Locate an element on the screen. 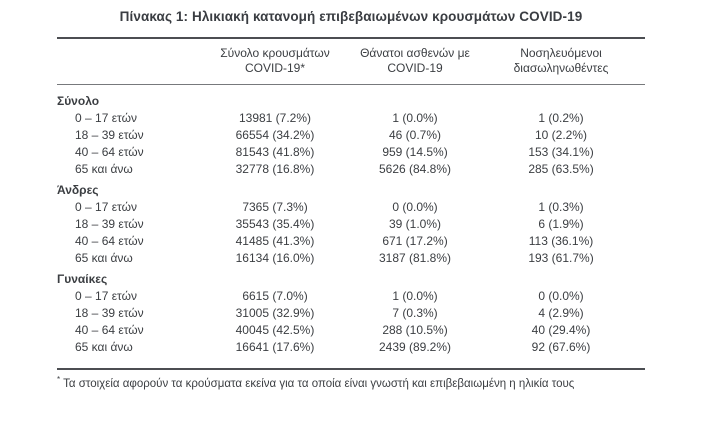 This screenshot has width=727, height=432. header-total-cases: Σύνολο κρουσμάτων COVID-19* is located at coordinates (275, 61).